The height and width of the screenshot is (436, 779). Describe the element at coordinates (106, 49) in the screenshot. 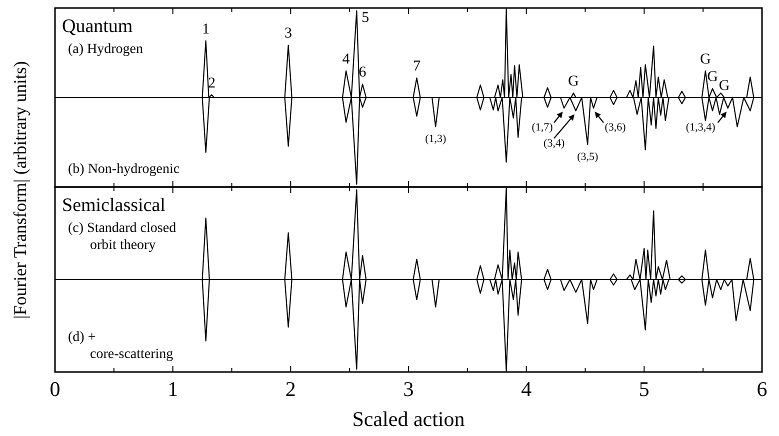

I see `text: (a) Hydrogen` at that location.